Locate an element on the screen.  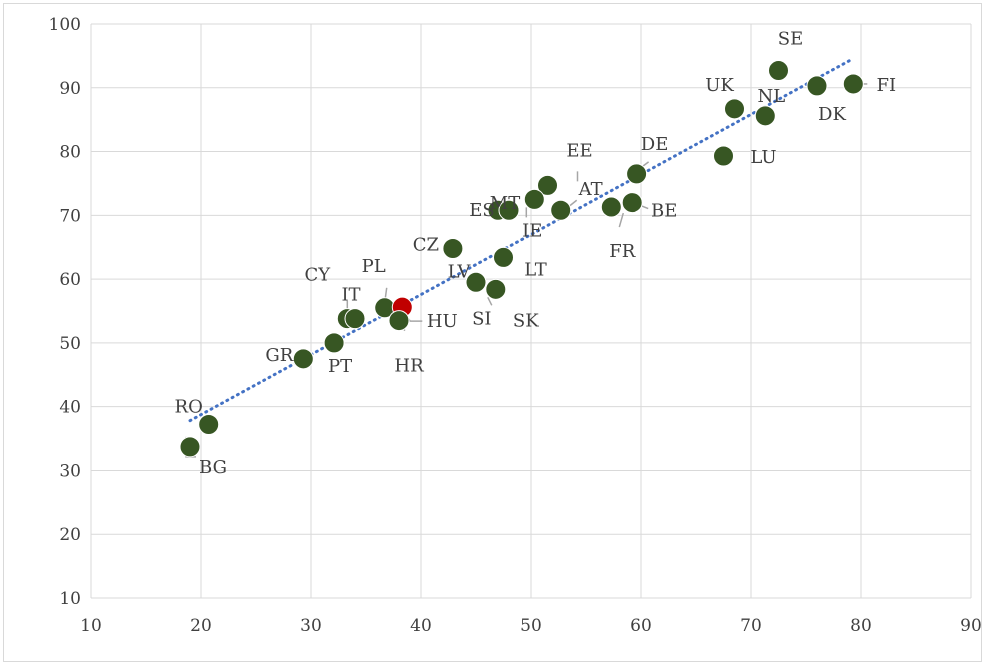
y-tick-label: 10 is located at coordinates (70, 599).